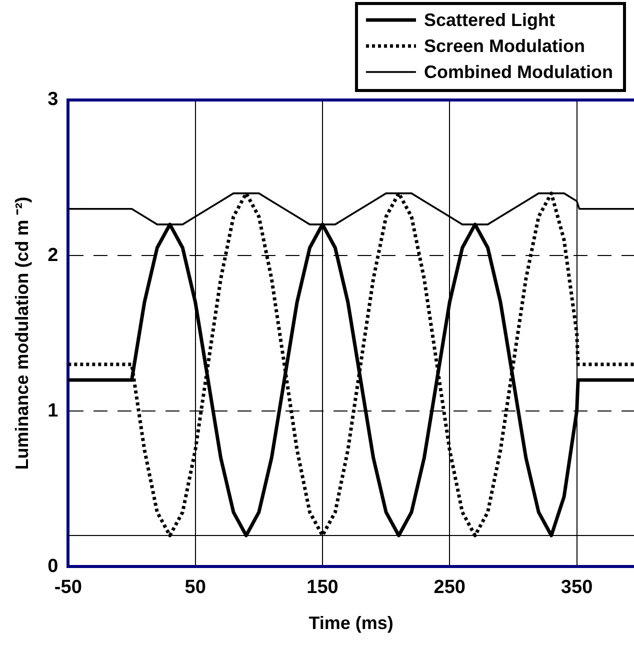 The height and width of the screenshot is (649, 634). Describe the element at coordinates (68, 587) in the screenshot. I see `x-tick-label: -50` at that location.